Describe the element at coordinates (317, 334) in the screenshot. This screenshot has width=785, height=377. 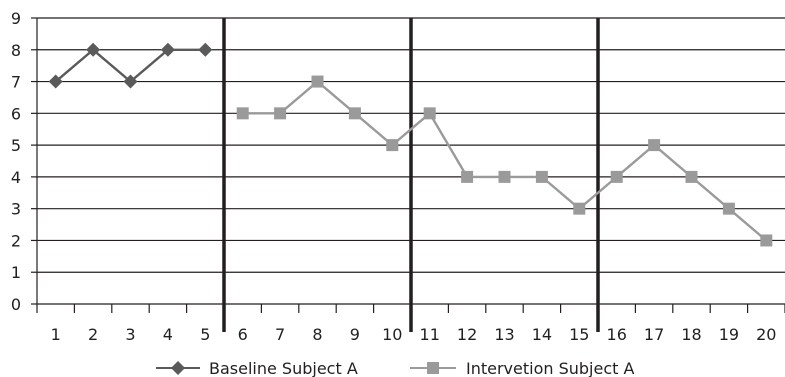
I see `x-tick-label: 8` at that location.